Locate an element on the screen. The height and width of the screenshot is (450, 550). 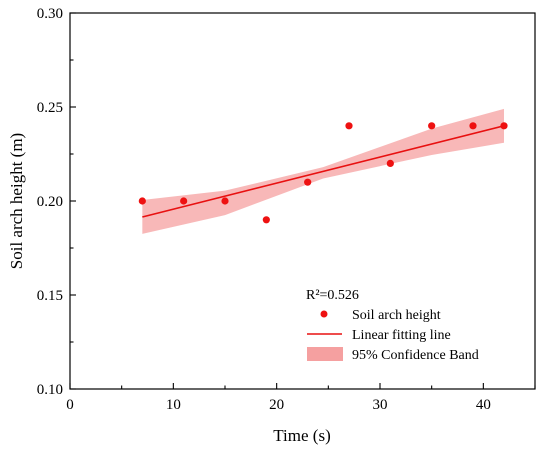
x-tick-label: 0 is located at coordinates (70, 405).